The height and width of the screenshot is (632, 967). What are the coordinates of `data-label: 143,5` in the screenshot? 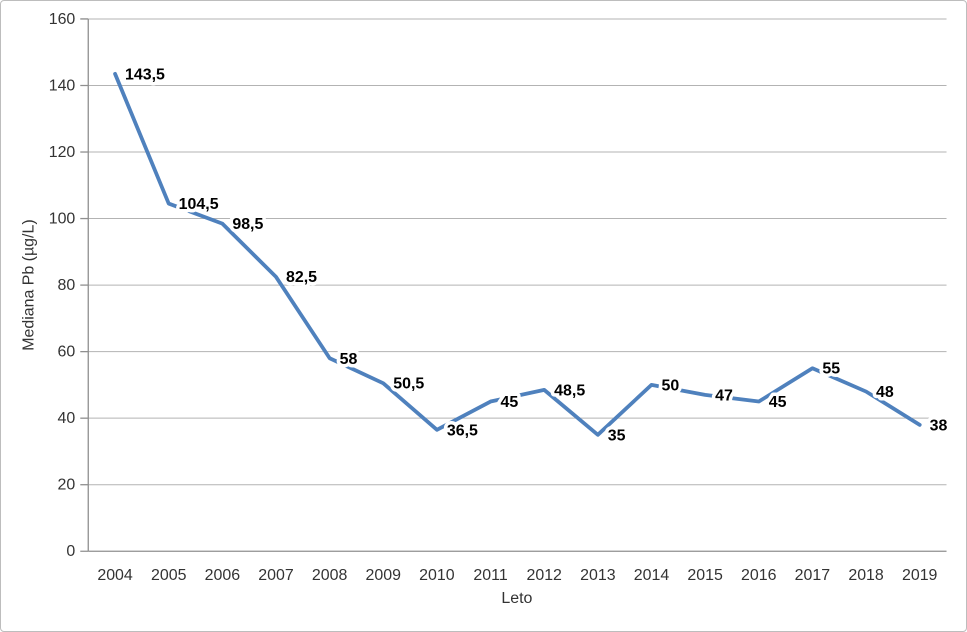 It's located at (145, 74).